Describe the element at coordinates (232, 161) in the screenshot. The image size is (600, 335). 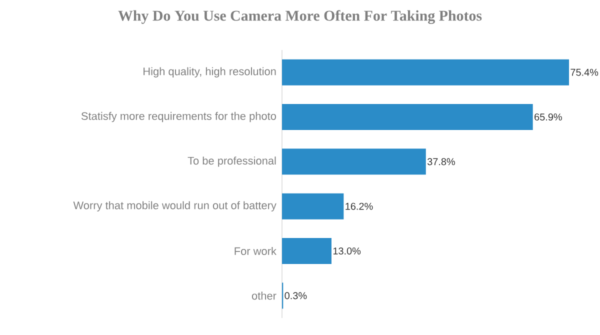
I see `y-tick-label: To be professional` at that location.